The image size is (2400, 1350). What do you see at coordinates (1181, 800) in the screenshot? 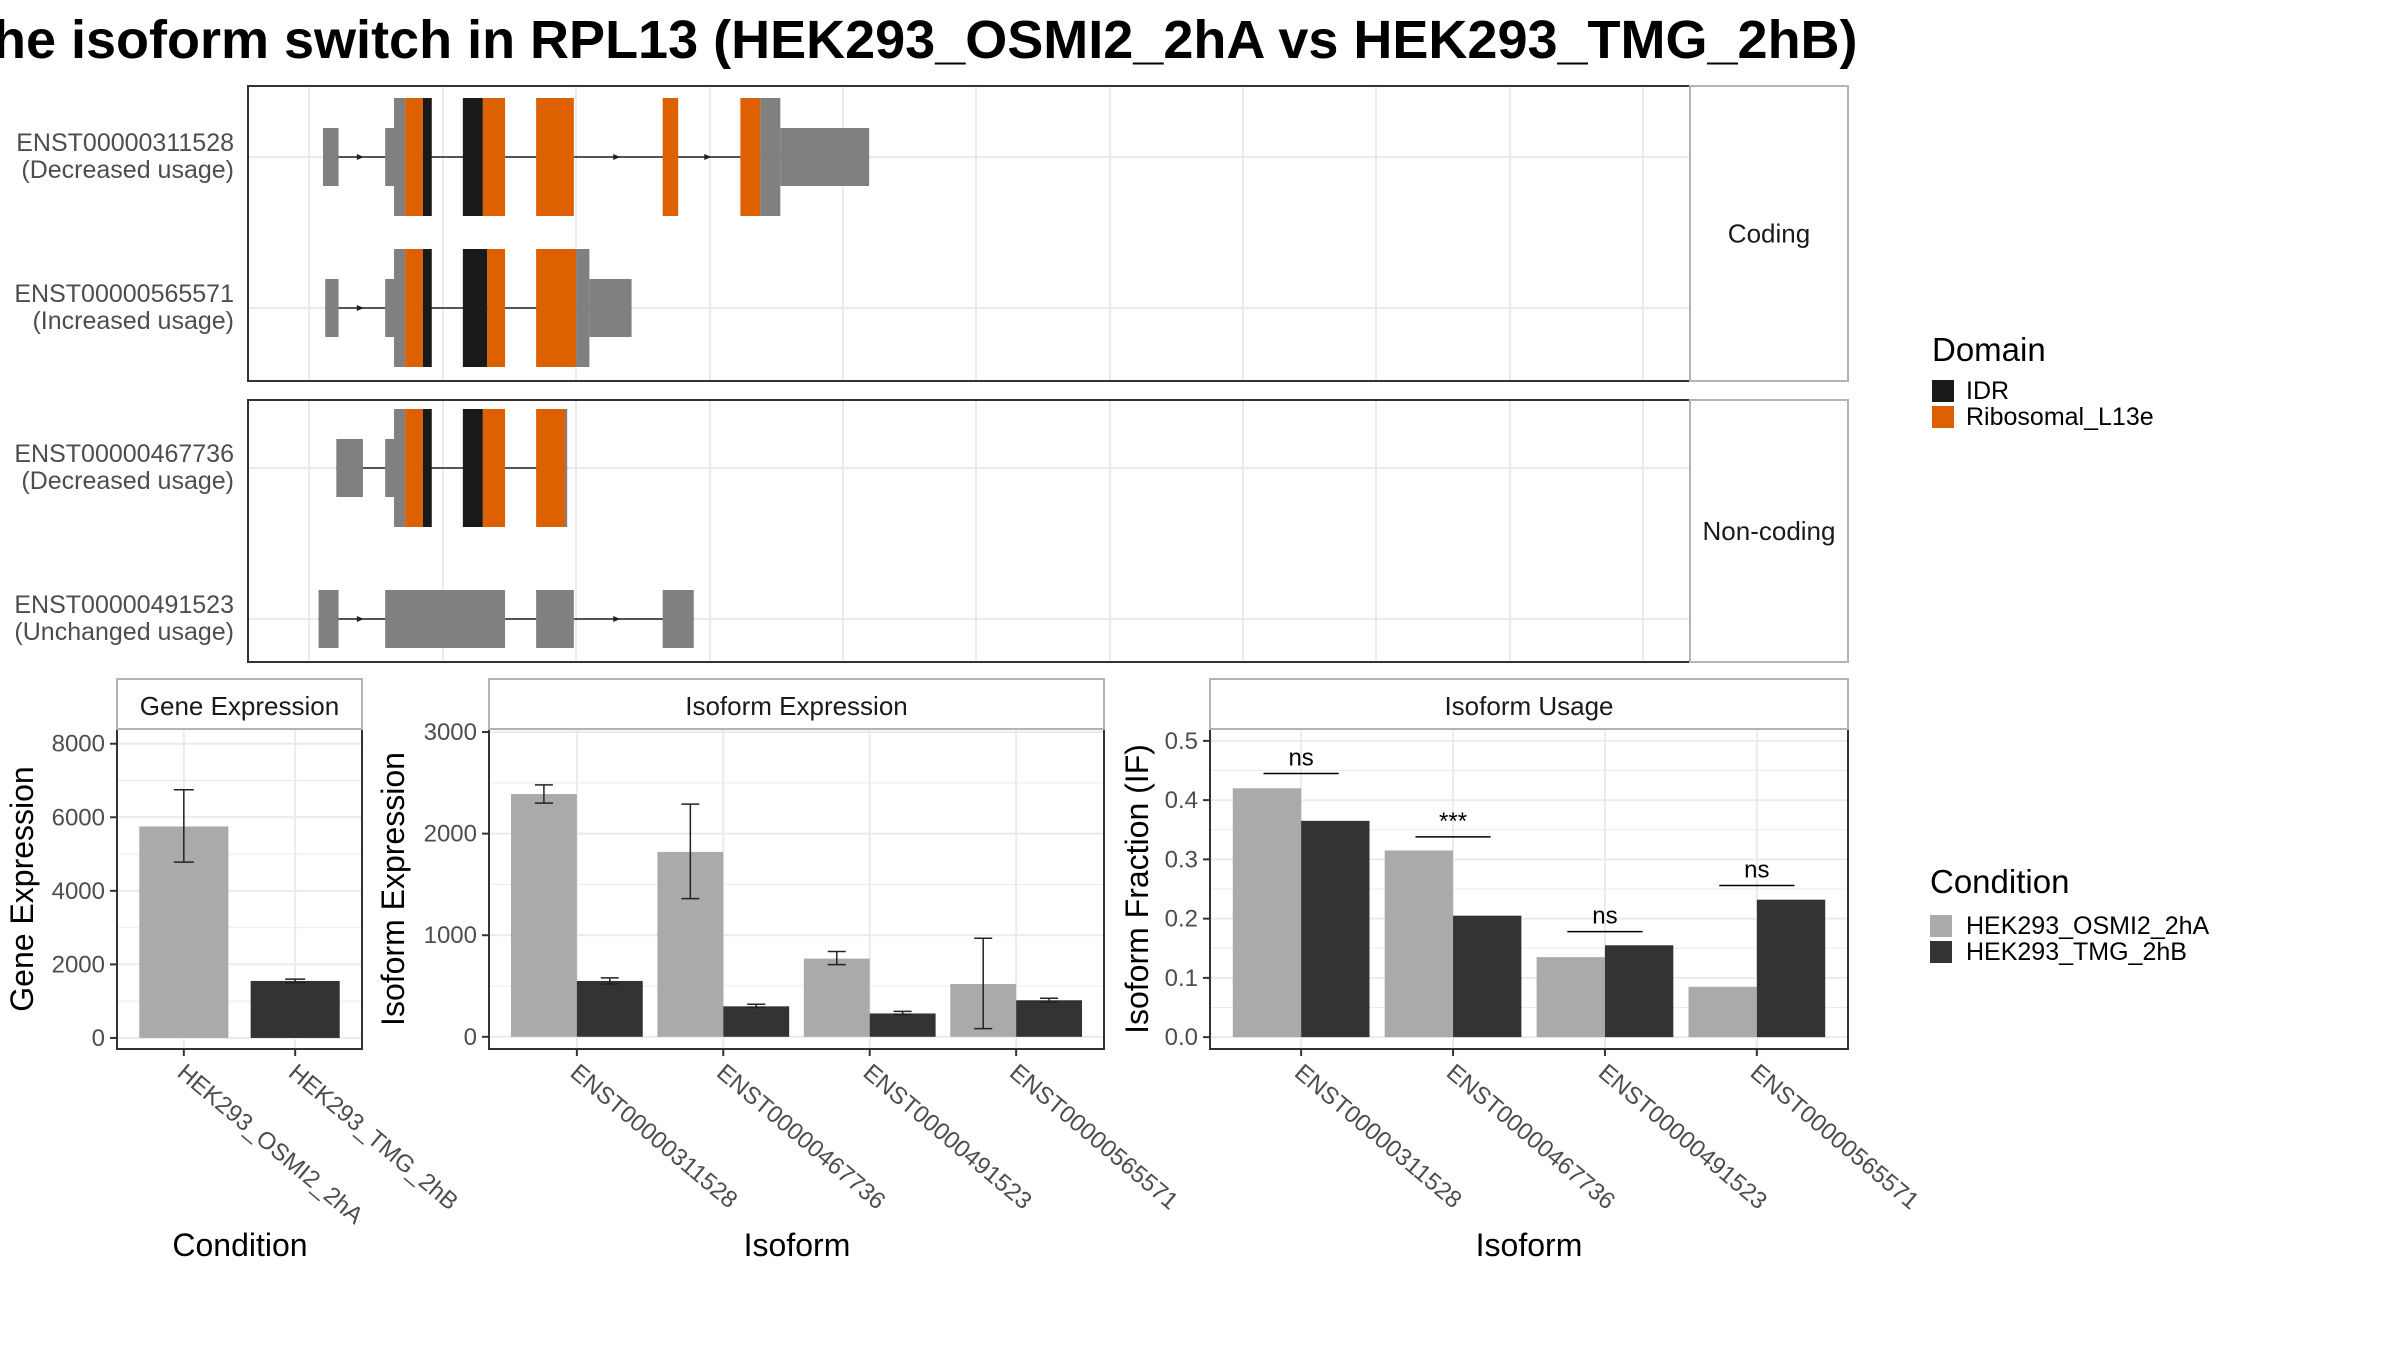
I see `y-tick-label: 0.4` at bounding box center [1181, 800].